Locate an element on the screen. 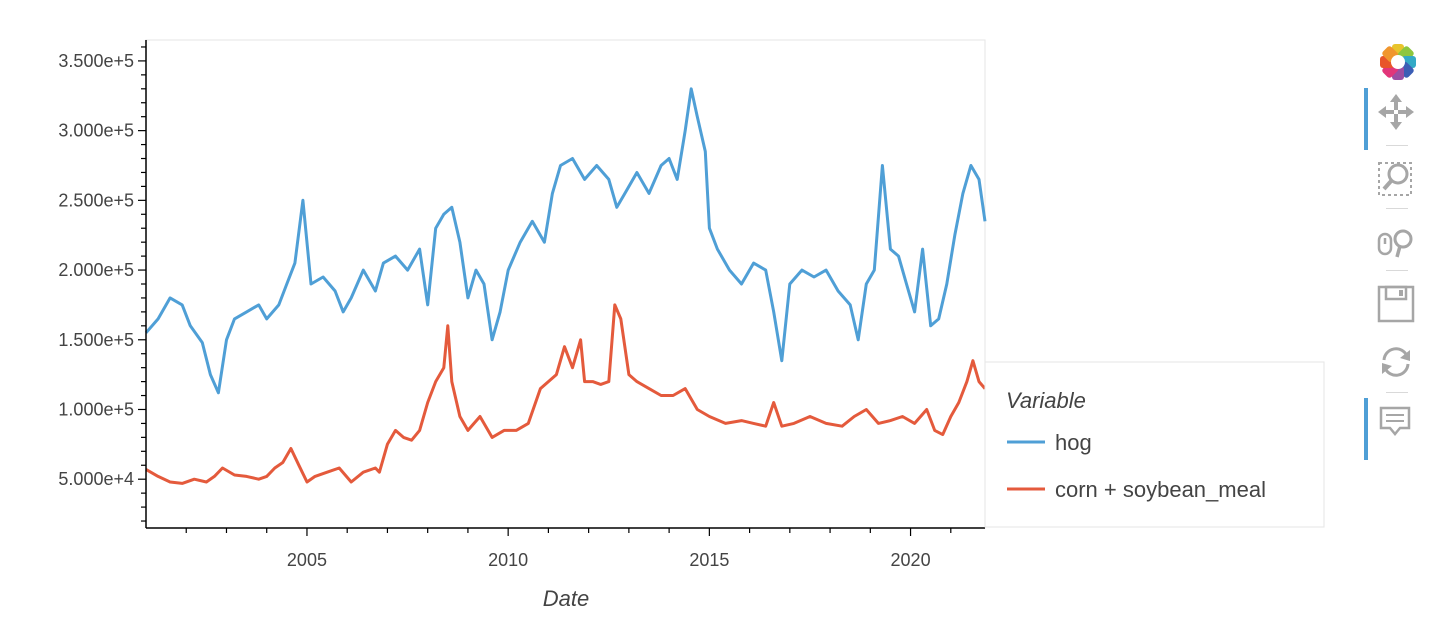 The height and width of the screenshot is (644, 1452). y-tick-label: 2.000e+5 is located at coordinates (96, 270).